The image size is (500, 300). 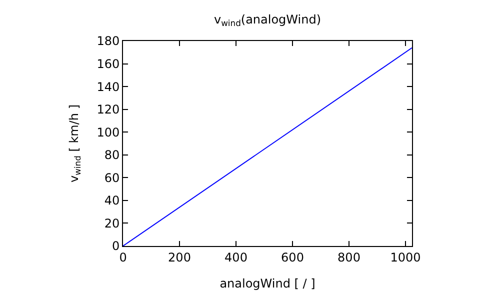 What do you see at coordinates (405, 257) in the screenshot?
I see `x-tick-label: 1000` at bounding box center [405, 257].